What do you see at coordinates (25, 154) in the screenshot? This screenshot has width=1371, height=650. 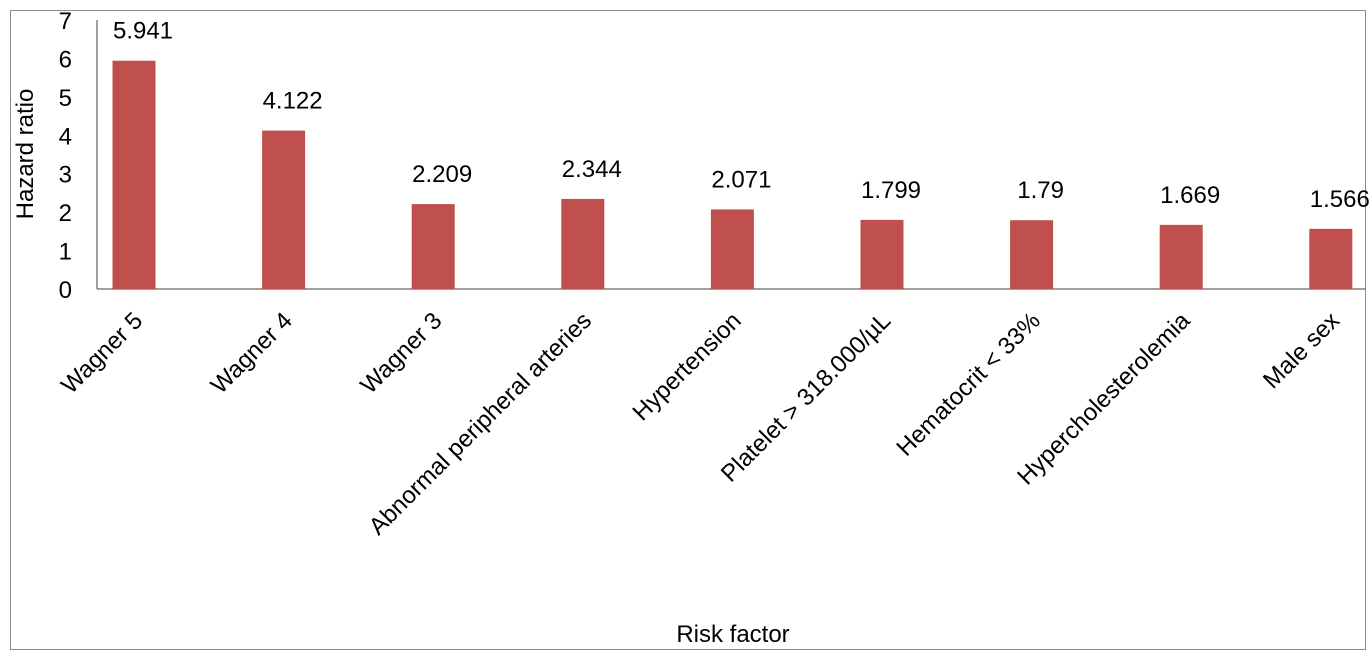 I see `y-axis-title: Hazard ratio` at bounding box center [25, 154].